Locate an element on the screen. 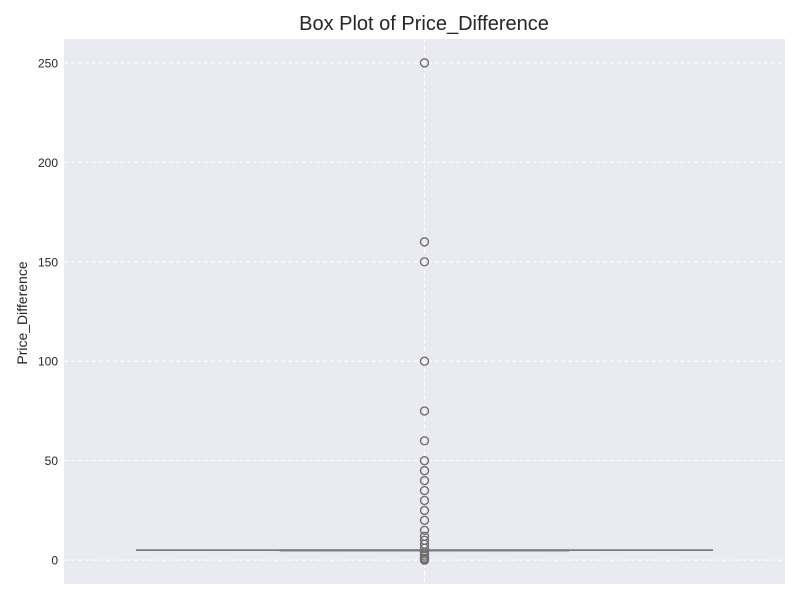 This screenshot has height=605, width=800. y-tick-label: 100 is located at coordinates (48, 362).